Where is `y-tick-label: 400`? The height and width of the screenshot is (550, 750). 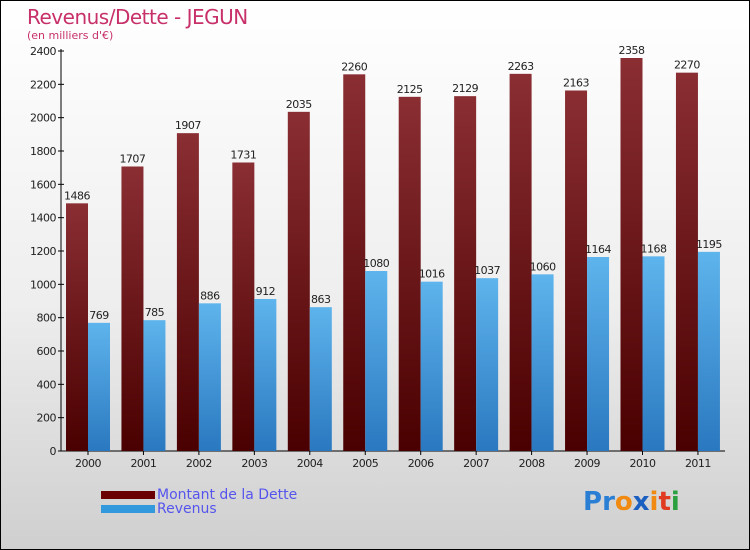 y-tick-label: 400 is located at coordinates (47, 384).